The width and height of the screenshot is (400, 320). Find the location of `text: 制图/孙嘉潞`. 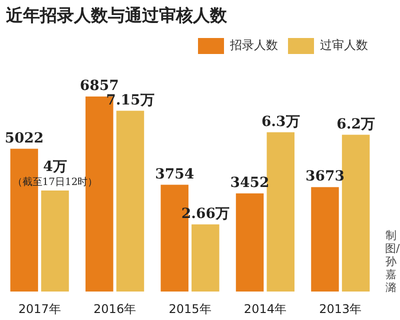

text: 制图/孙嘉潞 is located at coordinates (392, 261).